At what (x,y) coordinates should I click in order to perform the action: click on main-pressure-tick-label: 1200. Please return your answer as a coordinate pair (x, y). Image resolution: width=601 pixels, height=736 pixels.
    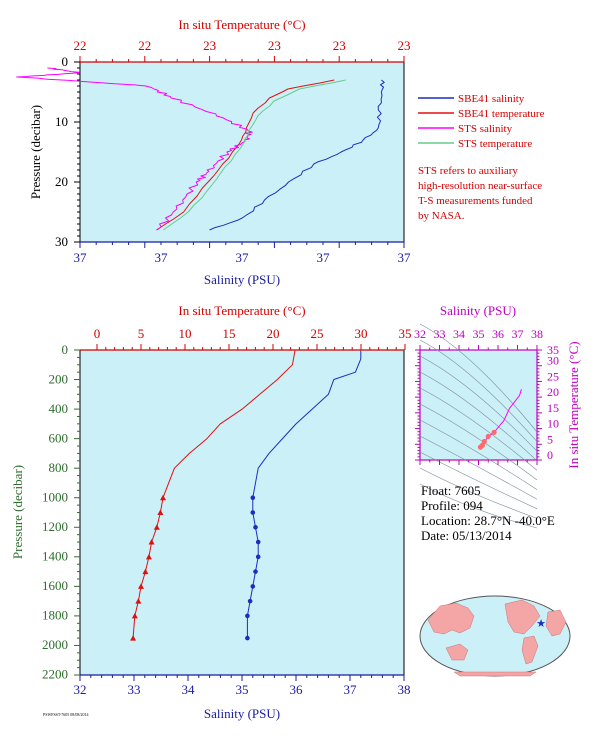
    Looking at the image, I should click on (55, 526).